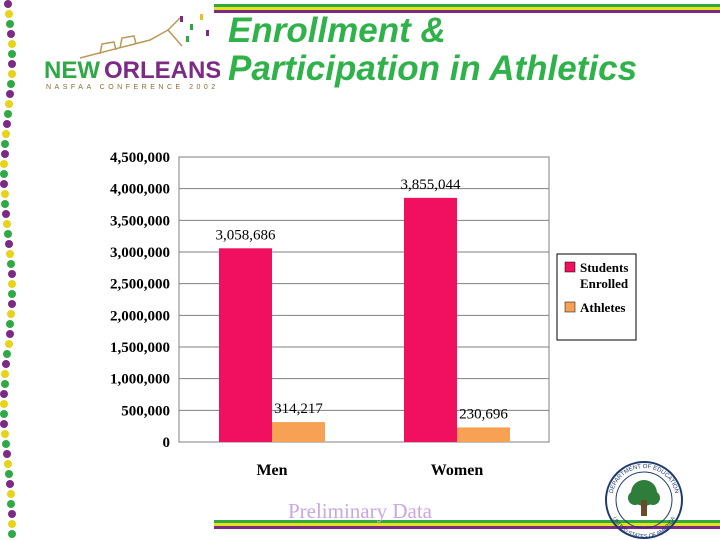 This screenshot has width=720, height=540. What do you see at coordinates (457, 470) in the screenshot?
I see `x-category-label: Women` at bounding box center [457, 470].